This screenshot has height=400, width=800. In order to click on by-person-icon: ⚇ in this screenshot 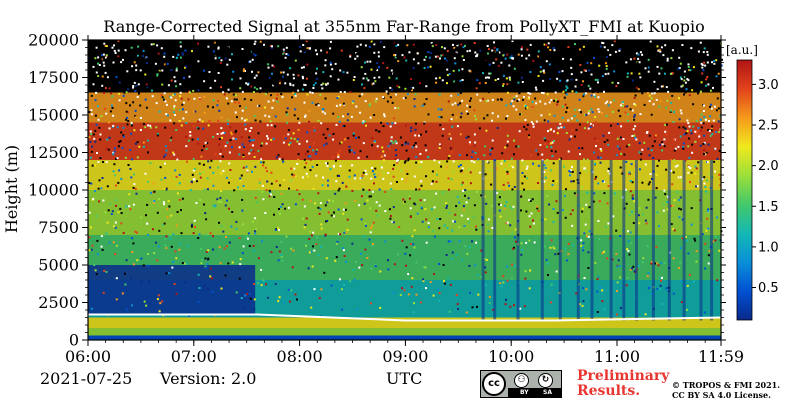, I will do `click(521, 380)`.